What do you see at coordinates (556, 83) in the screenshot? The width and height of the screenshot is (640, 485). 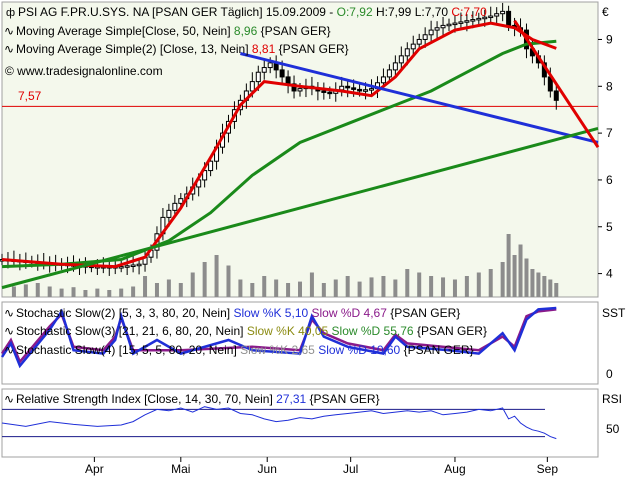 I see `trendline-red` at bounding box center [556, 83].